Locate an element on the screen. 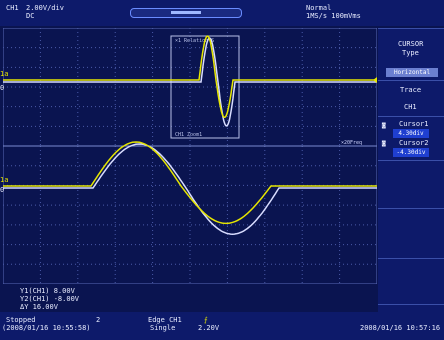  side-menu is located at coordinates (411, 178).